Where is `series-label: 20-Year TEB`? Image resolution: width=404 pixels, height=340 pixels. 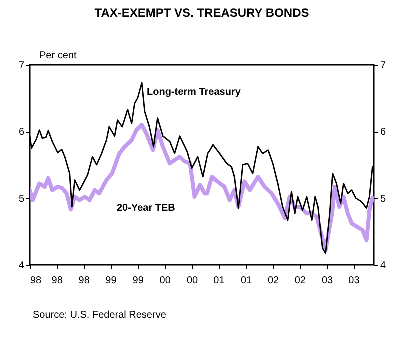
series-label: 20-Year TEB is located at coordinates (146, 208).